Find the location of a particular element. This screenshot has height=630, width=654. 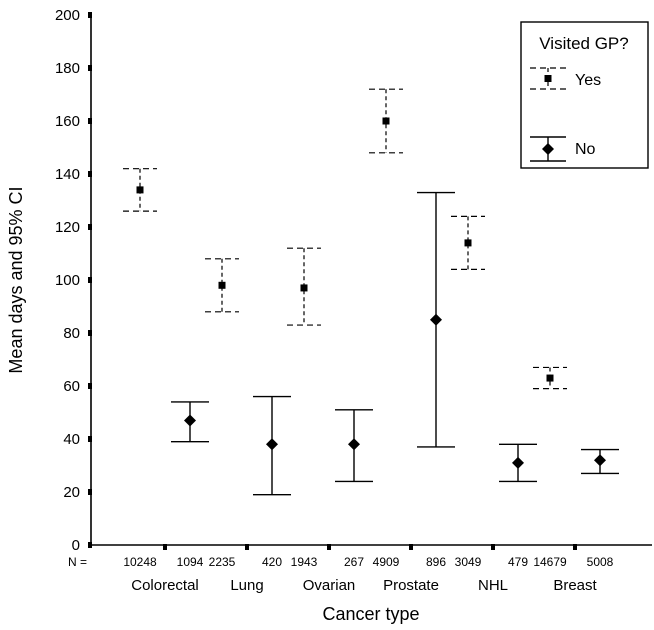

n-count-label: 10248 is located at coordinates (140, 562).